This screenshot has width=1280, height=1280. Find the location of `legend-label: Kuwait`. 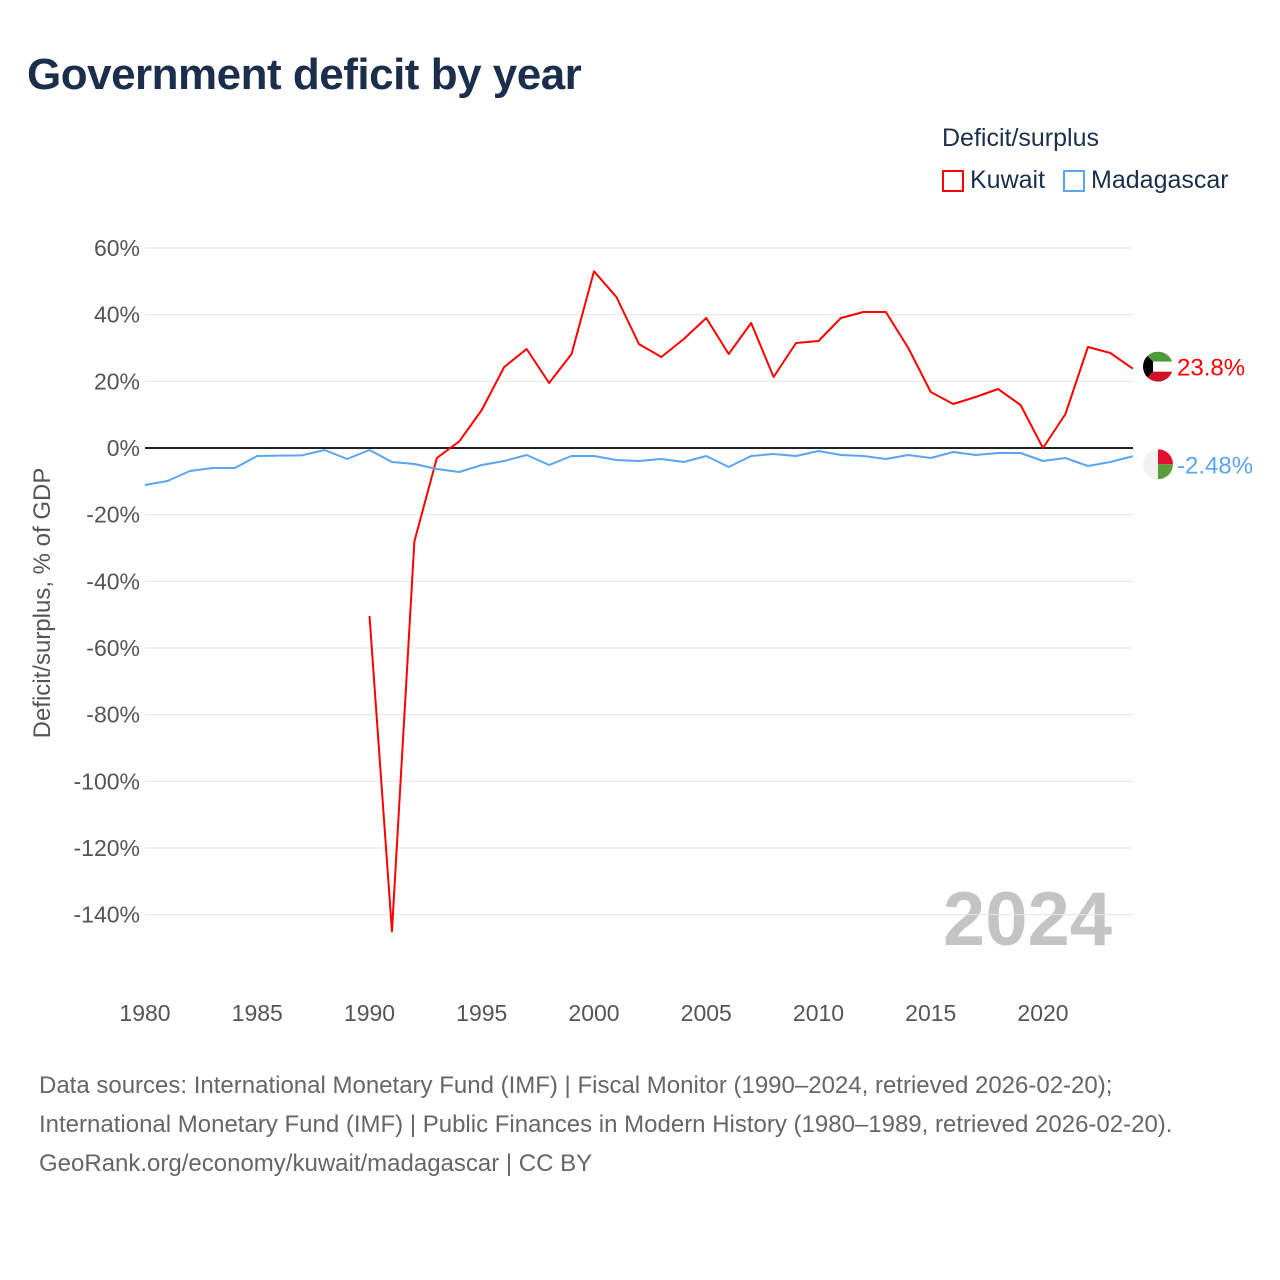

legend-label: Kuwait is located at coordinates (1008, 180).